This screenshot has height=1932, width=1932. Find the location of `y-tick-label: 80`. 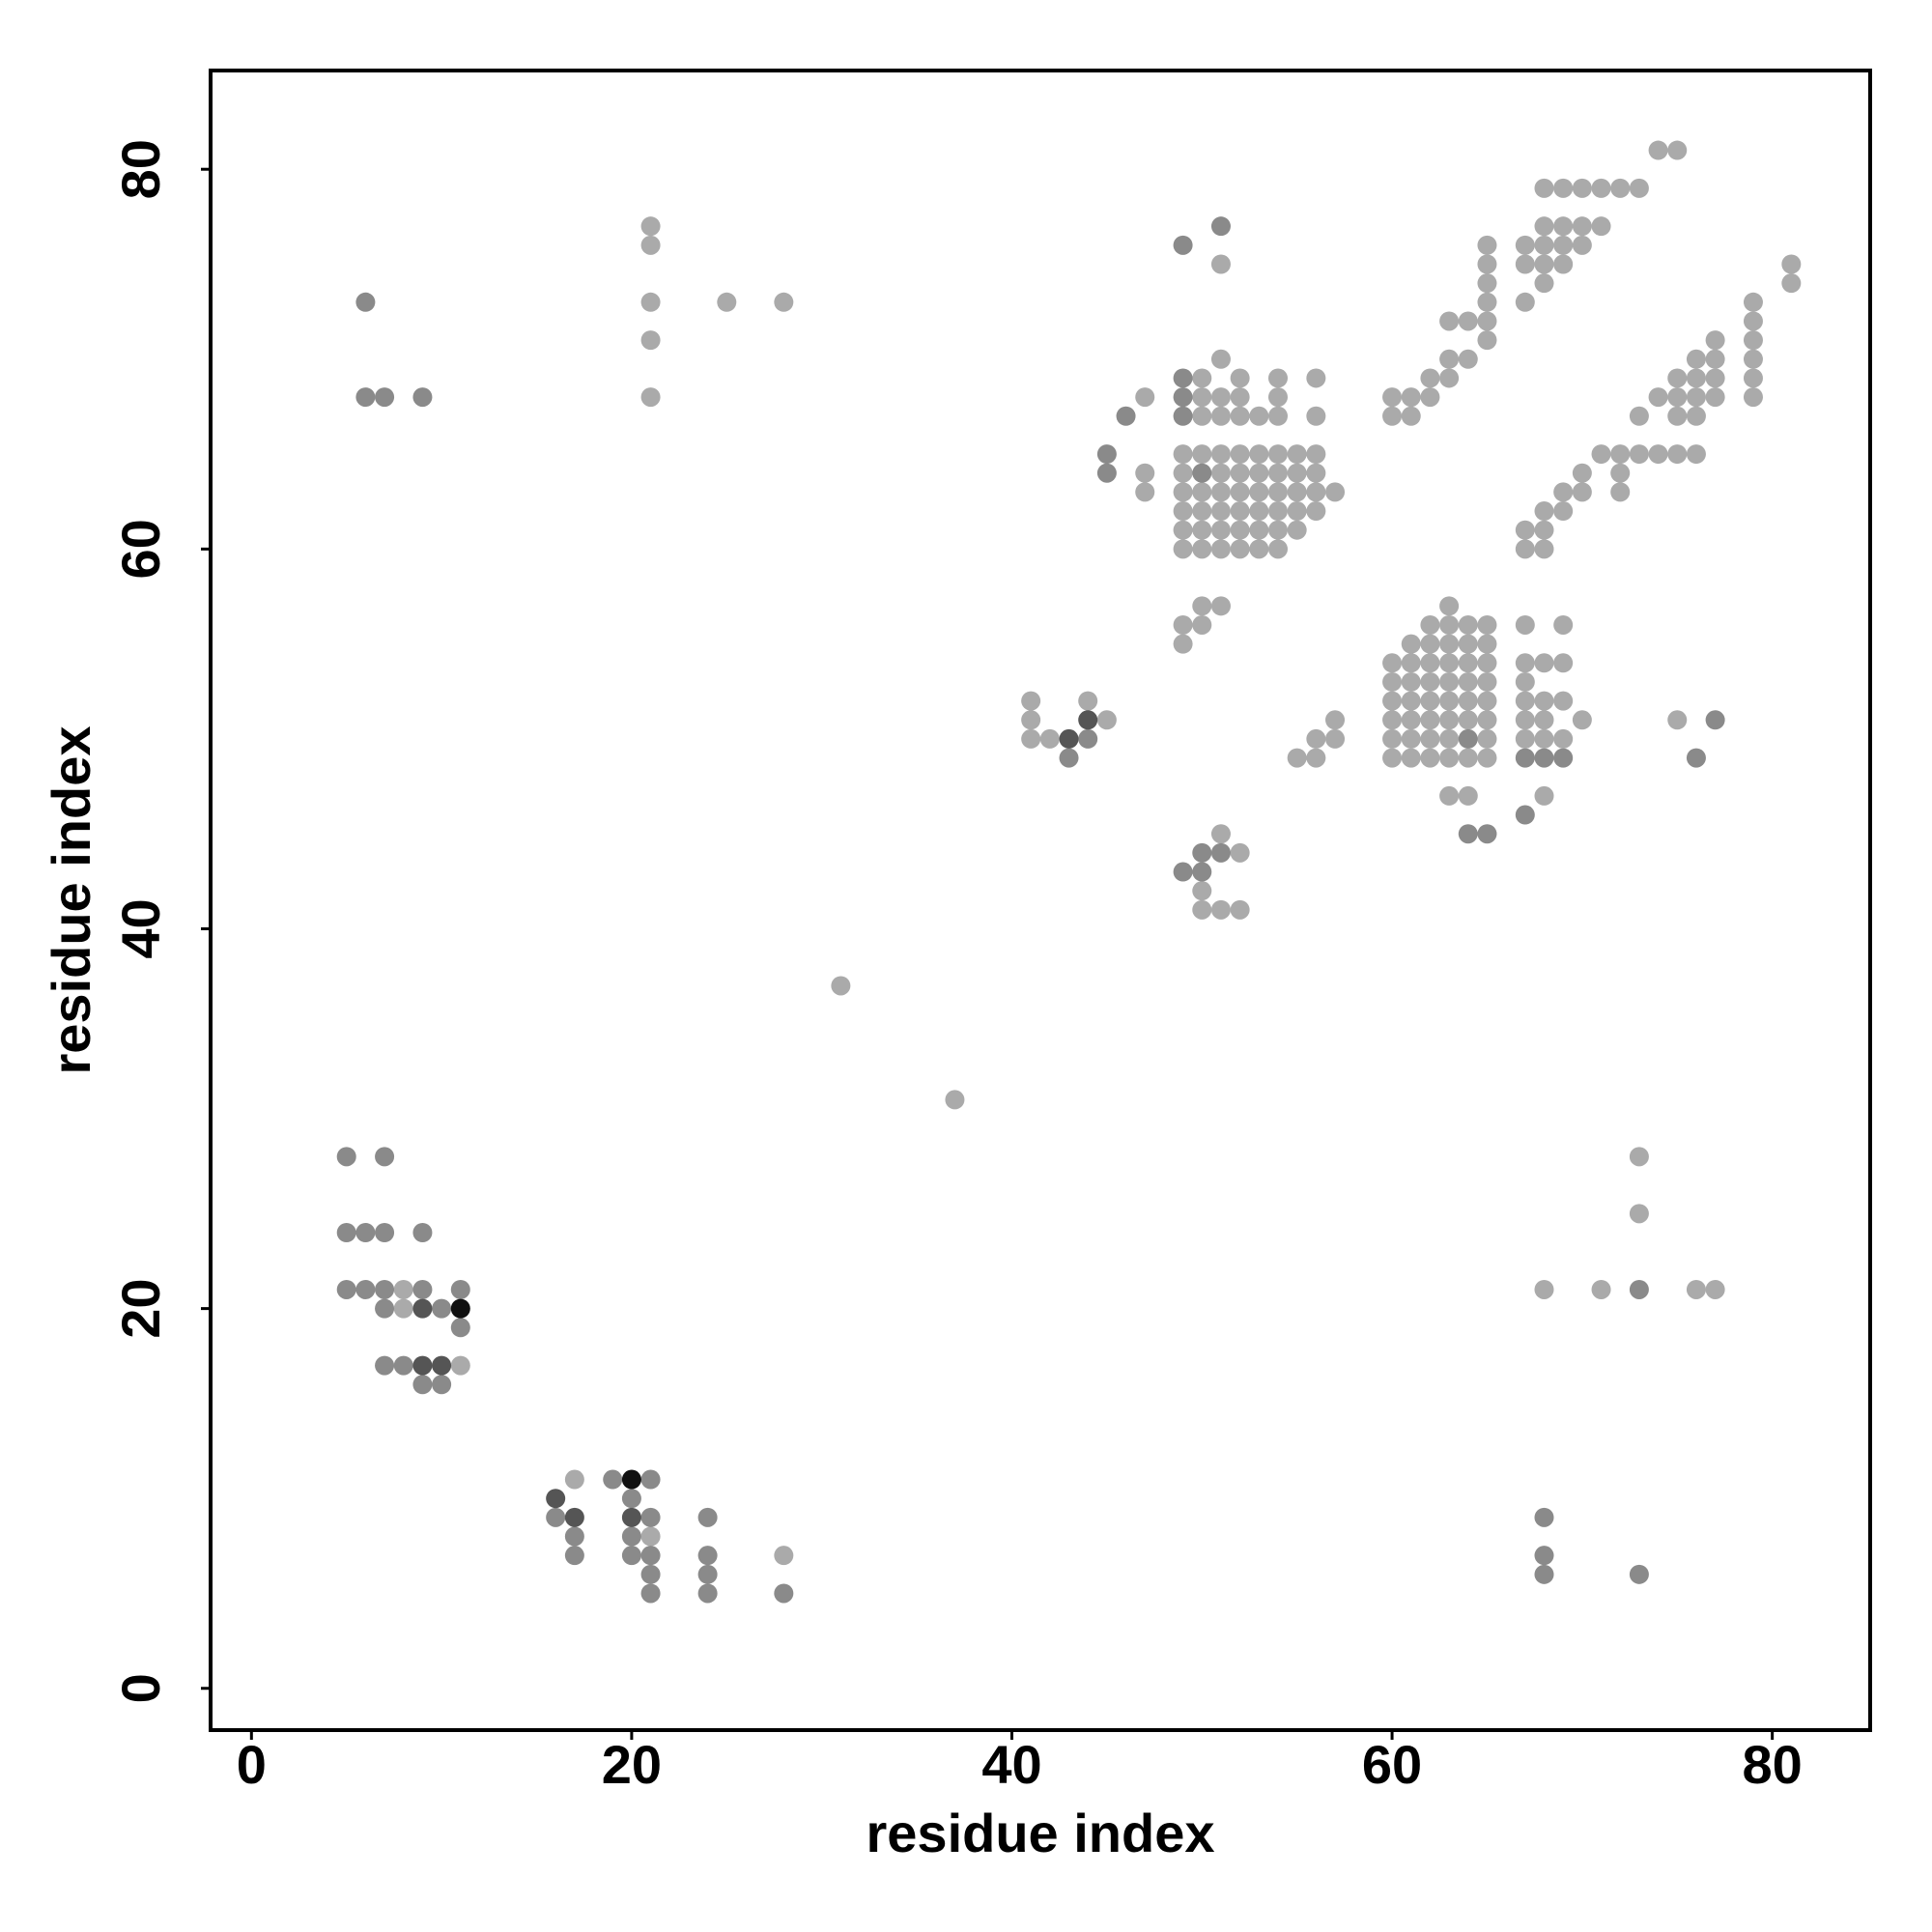

y-tick-label: 80 is located at coordinates (140, 169).